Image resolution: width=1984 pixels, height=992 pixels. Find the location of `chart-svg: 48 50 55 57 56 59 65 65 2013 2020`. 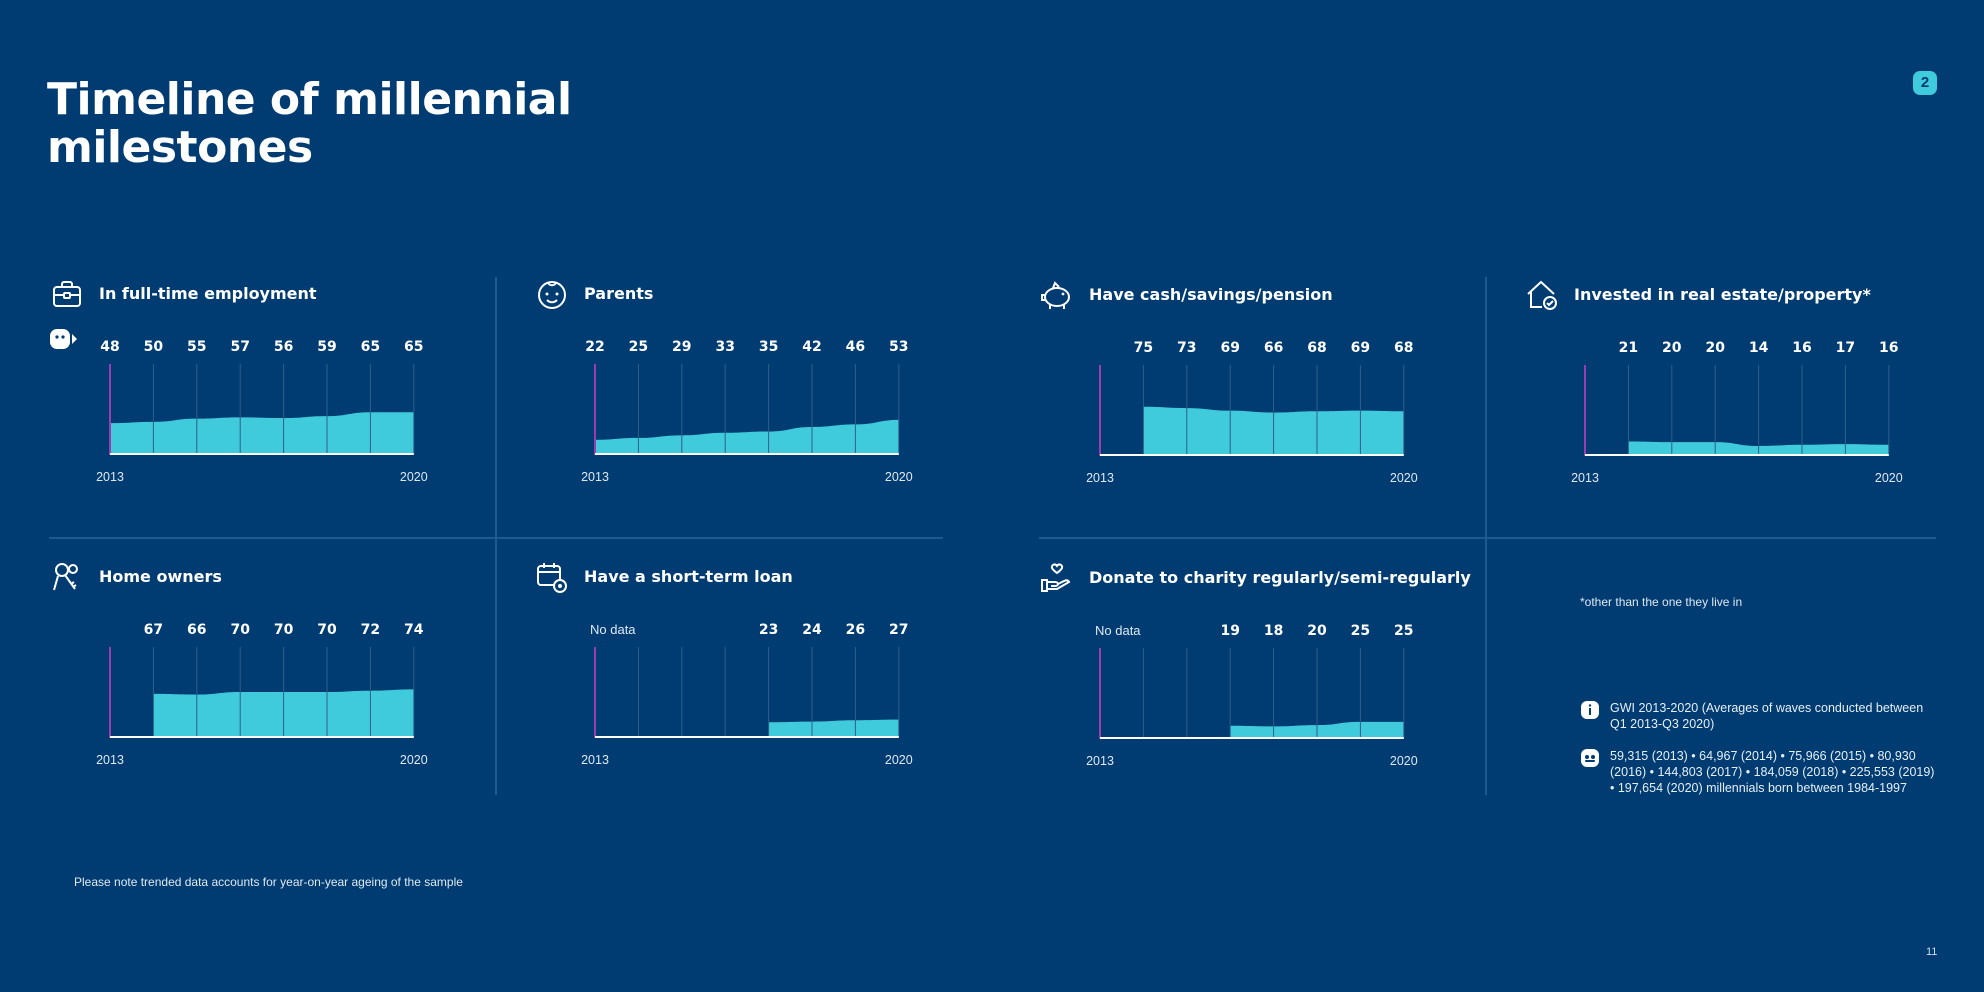

chart-svg: 48 50 55 57 56 59 65 65 2013 2020 is located at coordinates (262, 411).